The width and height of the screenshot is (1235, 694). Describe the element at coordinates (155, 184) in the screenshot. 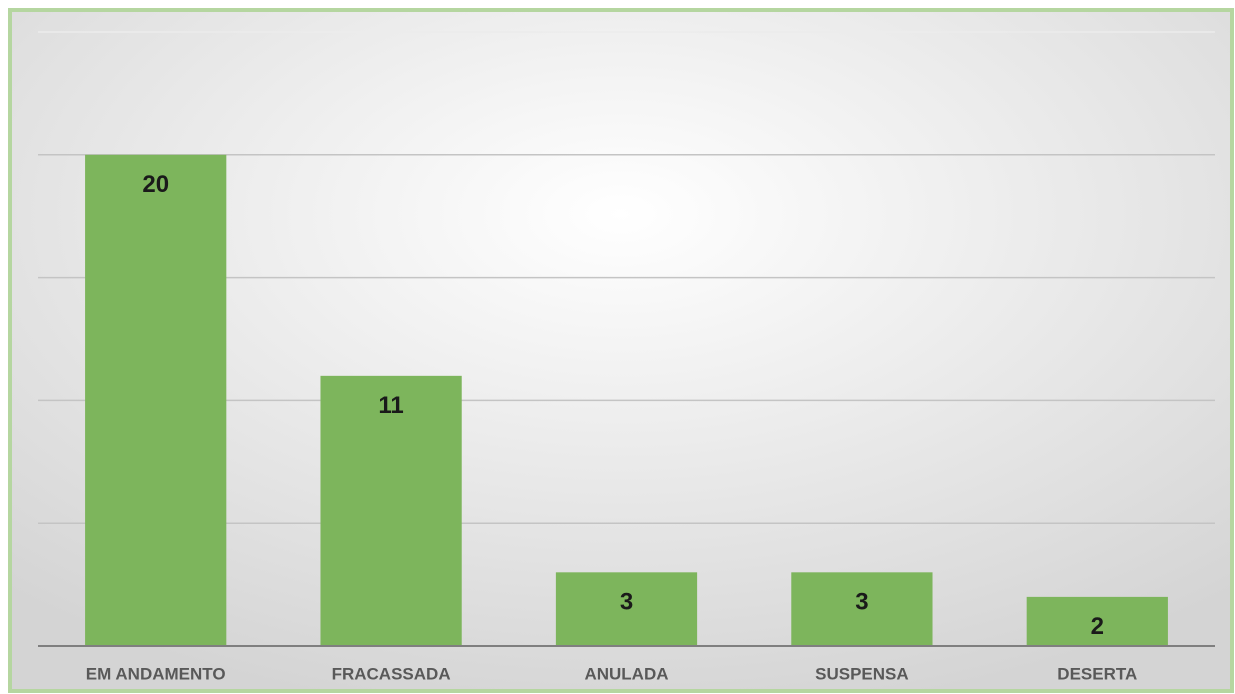

I see `data-label: 20` at that location.